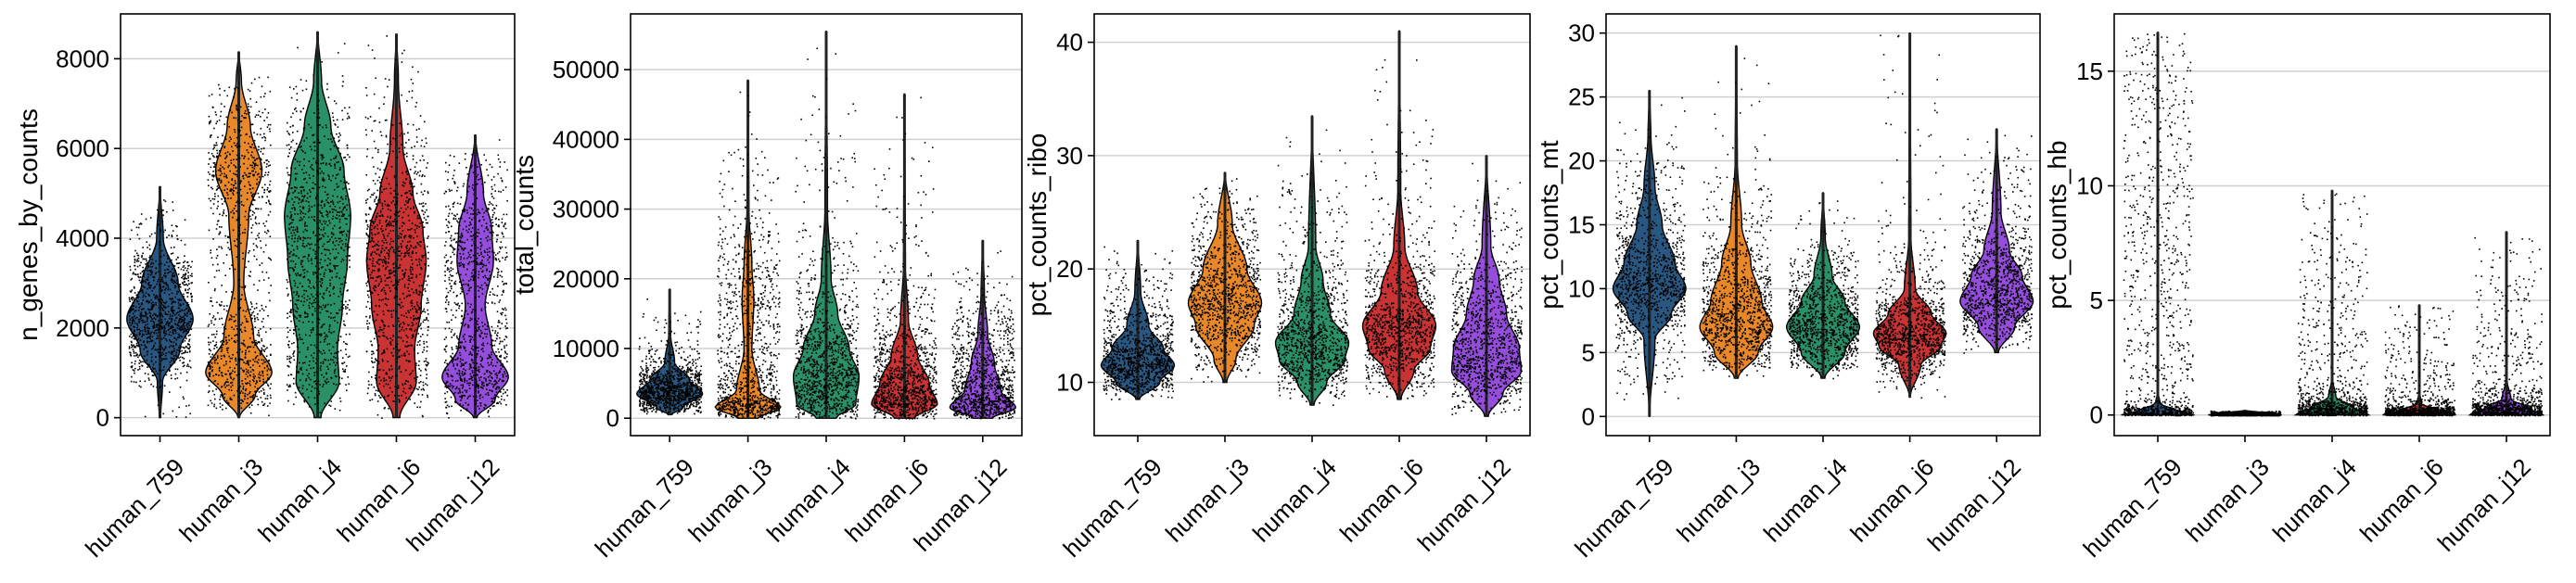  What do you see at coordinates (1037, 225) in the screenshot?
I see `y-axis-label: pct_counts_ribo` at bounding box center [1037, 225].